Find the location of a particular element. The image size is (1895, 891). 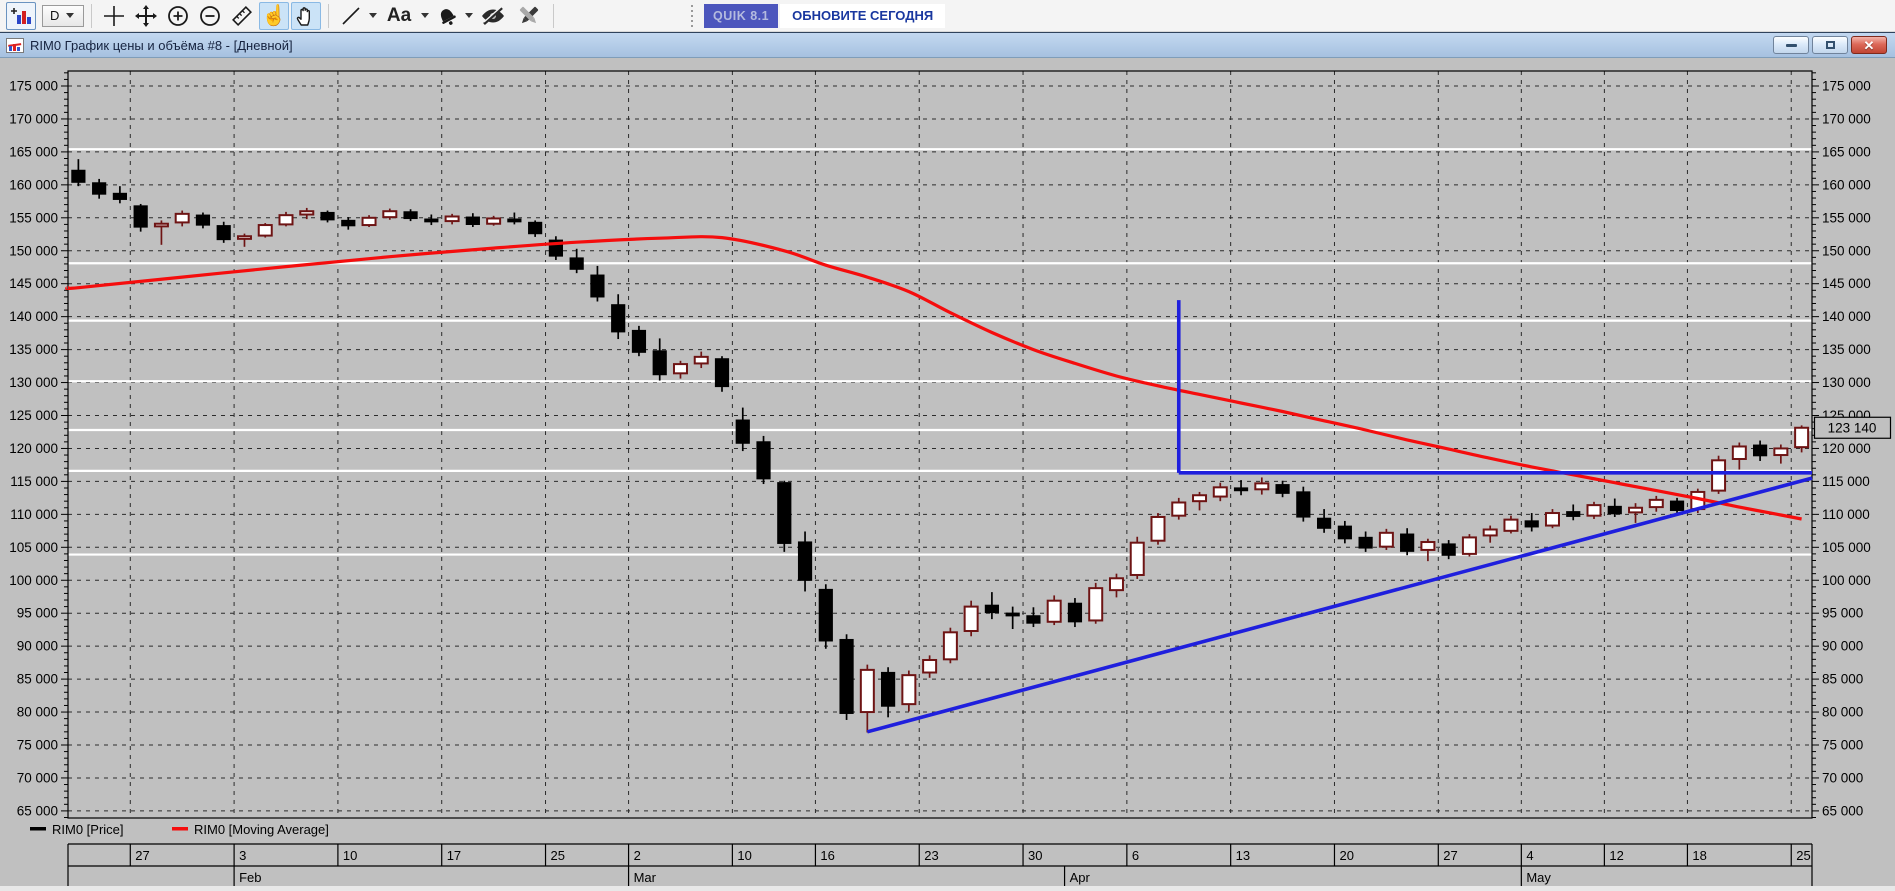

svg-text: 123 140 is located at coordinates (1852, 427).